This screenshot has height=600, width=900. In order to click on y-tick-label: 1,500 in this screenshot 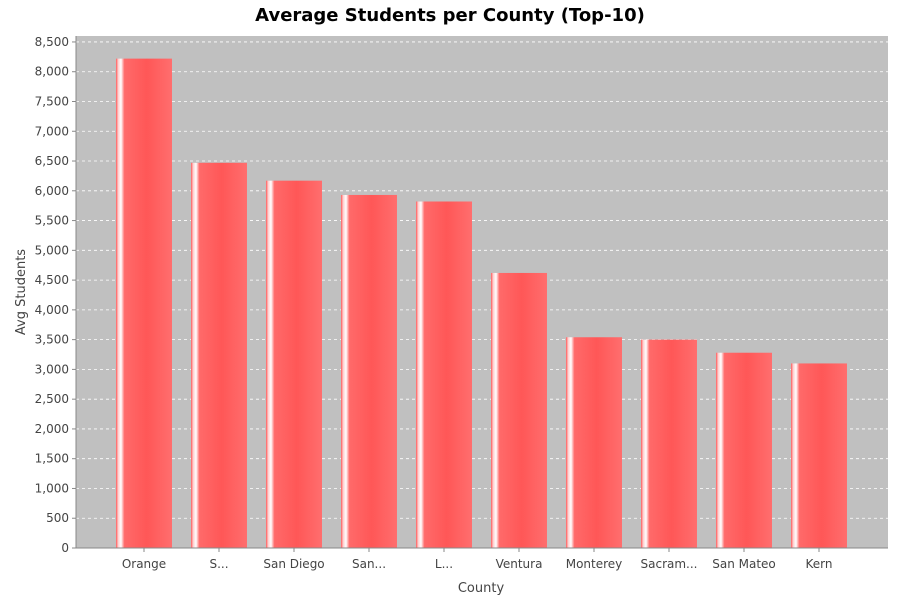, I will do `click(52, 459)`.